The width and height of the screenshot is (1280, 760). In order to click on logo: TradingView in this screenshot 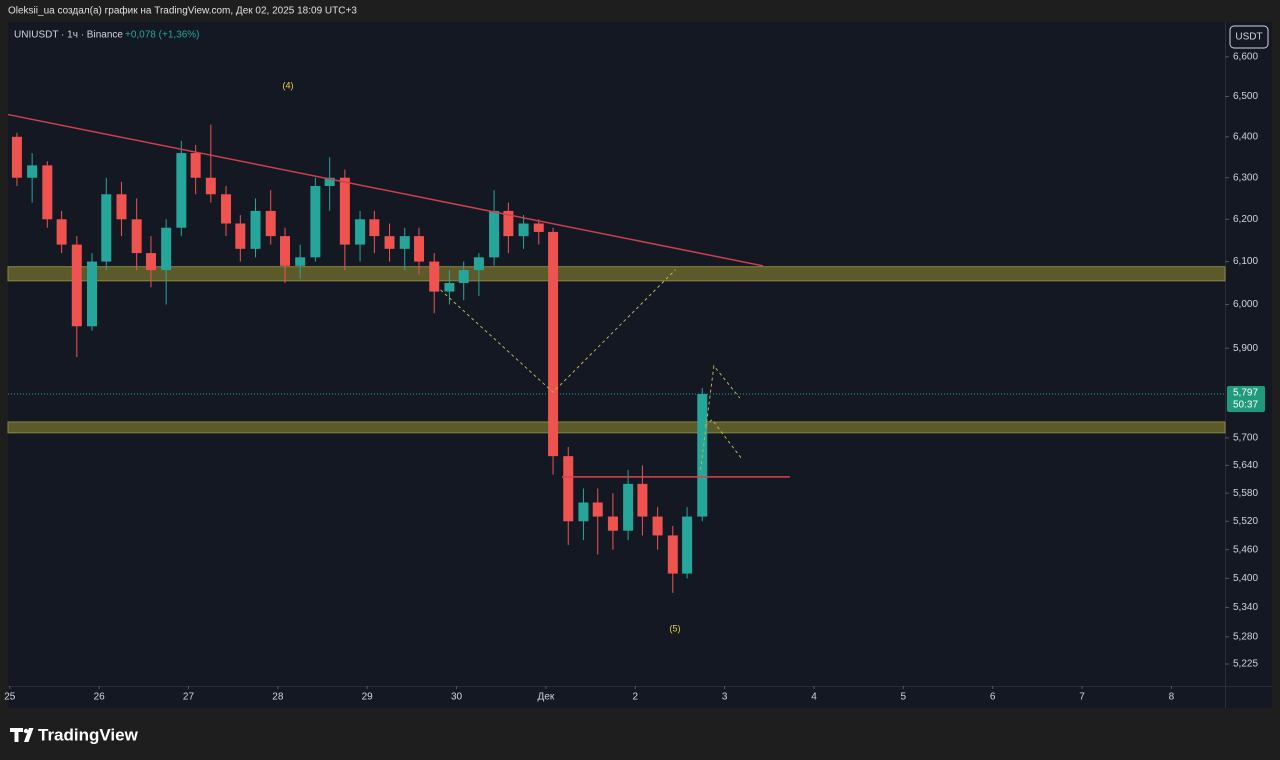, I will do `click(74, 734)`.